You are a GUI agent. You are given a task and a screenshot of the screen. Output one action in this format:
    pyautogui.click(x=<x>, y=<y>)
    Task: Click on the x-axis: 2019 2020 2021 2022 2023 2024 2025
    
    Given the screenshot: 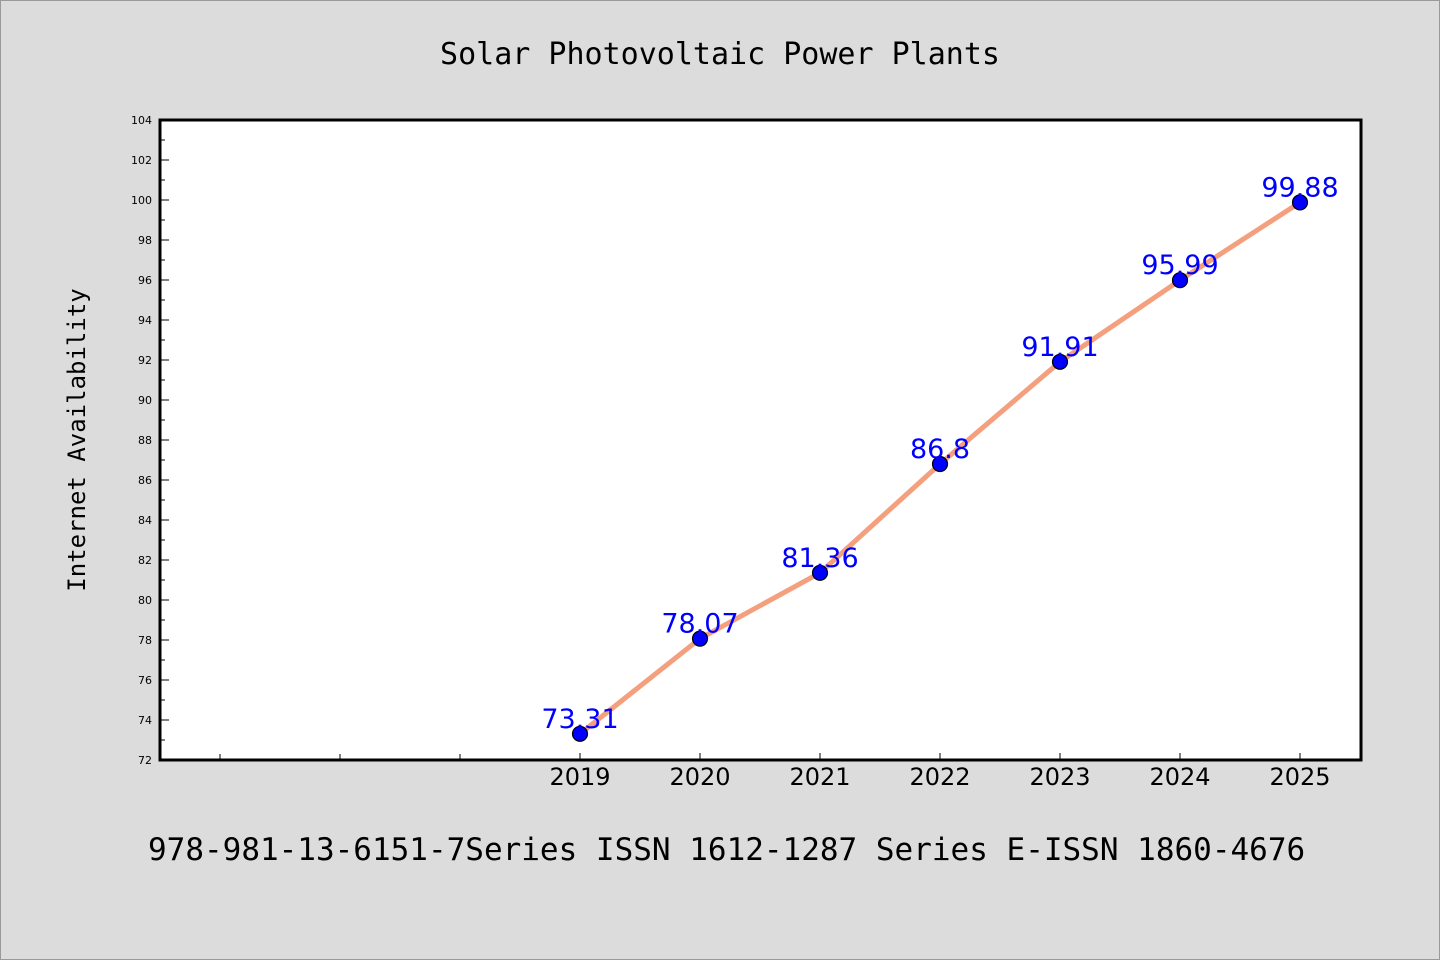 What is the action you would take?
    pyautogui.click(x=775, y=772)
    